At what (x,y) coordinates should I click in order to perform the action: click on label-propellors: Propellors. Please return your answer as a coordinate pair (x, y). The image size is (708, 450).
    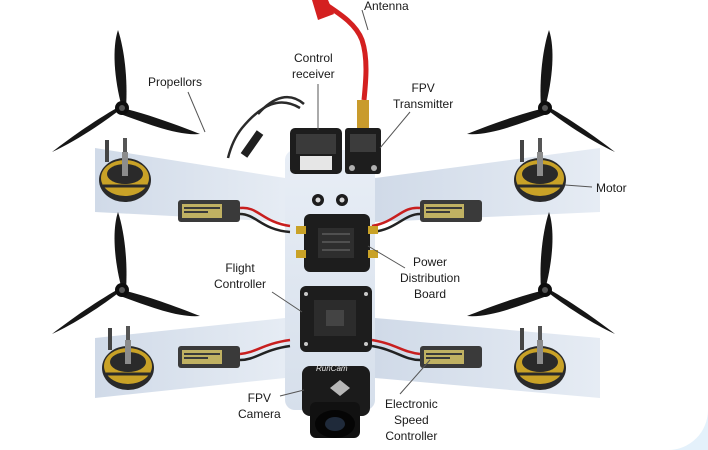
    Looking at the image, I should click on (175, 82).